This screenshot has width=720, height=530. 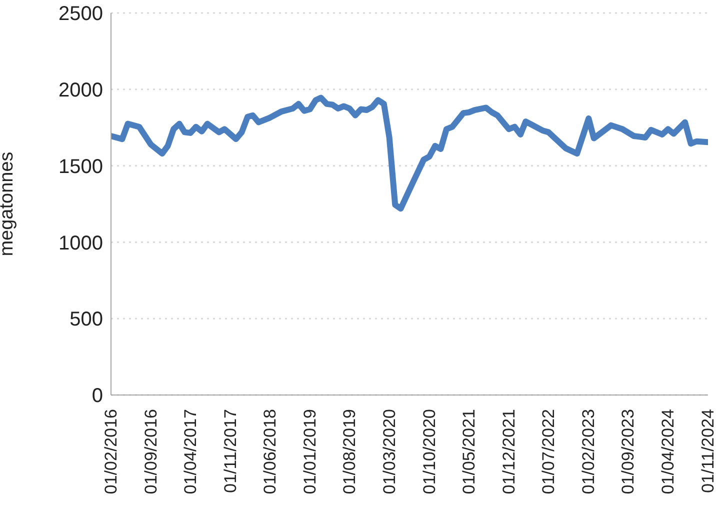 What do you see at coordinates (80, 243) in the screenshot?
I see `y-tick-label: 1000` at bounding box center [80, 243].